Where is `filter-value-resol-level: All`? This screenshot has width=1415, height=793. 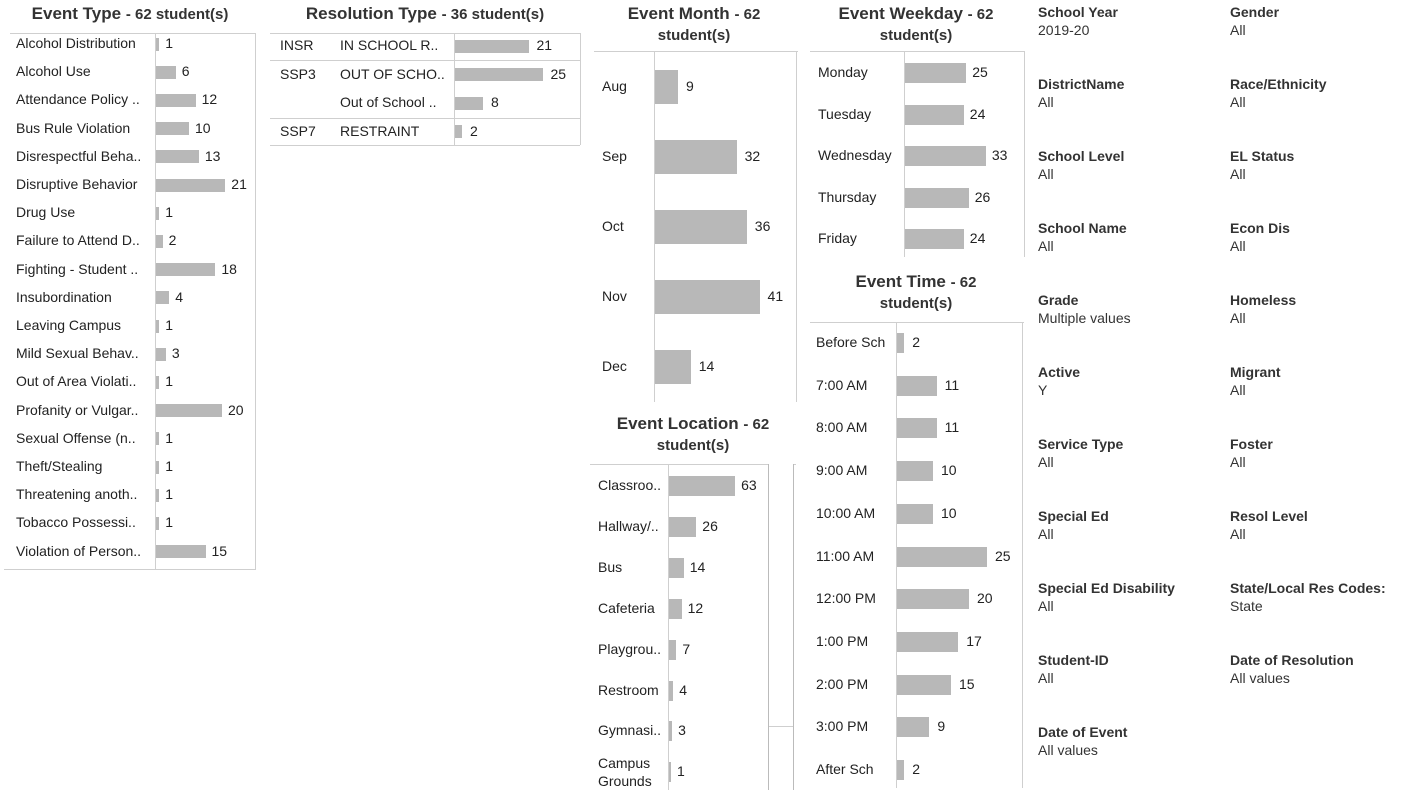 filter-value-resol-level: All is located at coordinates (1238, 534).